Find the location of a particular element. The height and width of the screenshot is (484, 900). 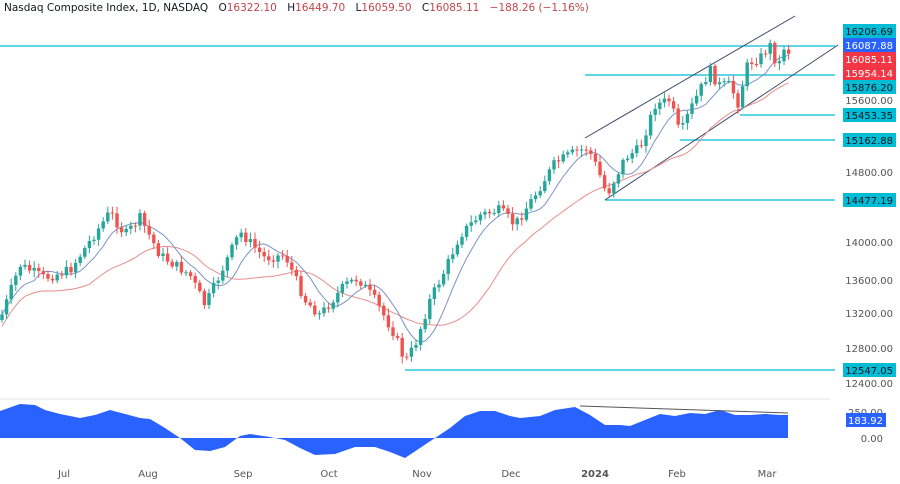

oscillator-pane is located at coordinates (394, 431).